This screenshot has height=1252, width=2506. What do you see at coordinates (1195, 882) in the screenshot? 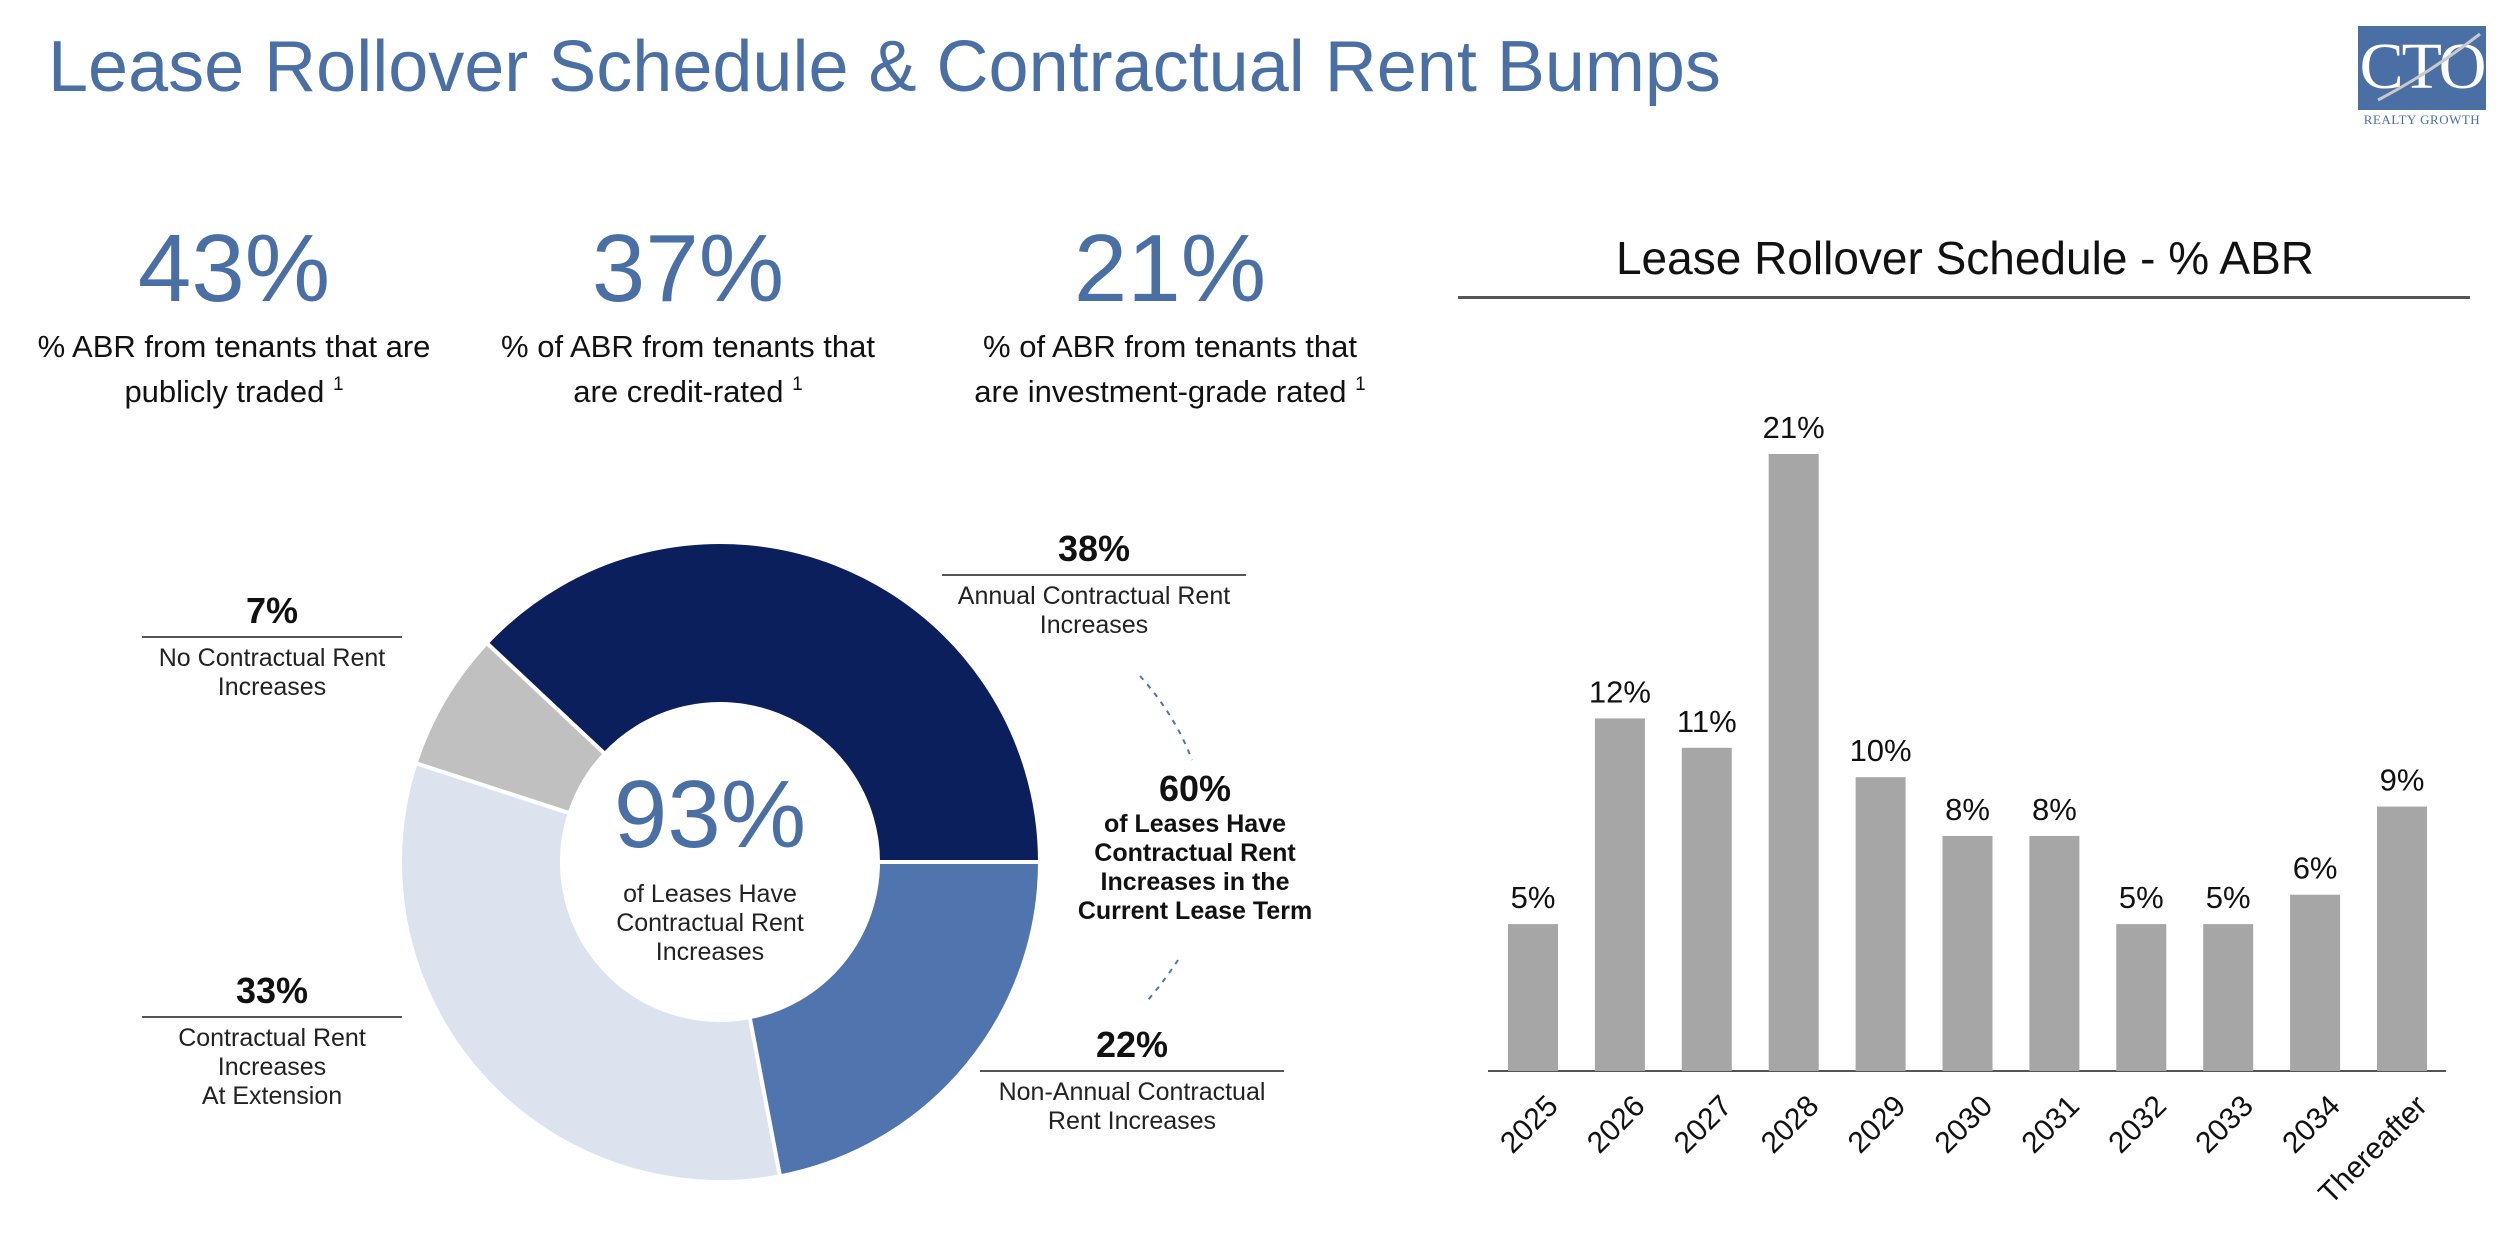
I see `callout-line: Increases in the` at bounding box center [1195, 882].